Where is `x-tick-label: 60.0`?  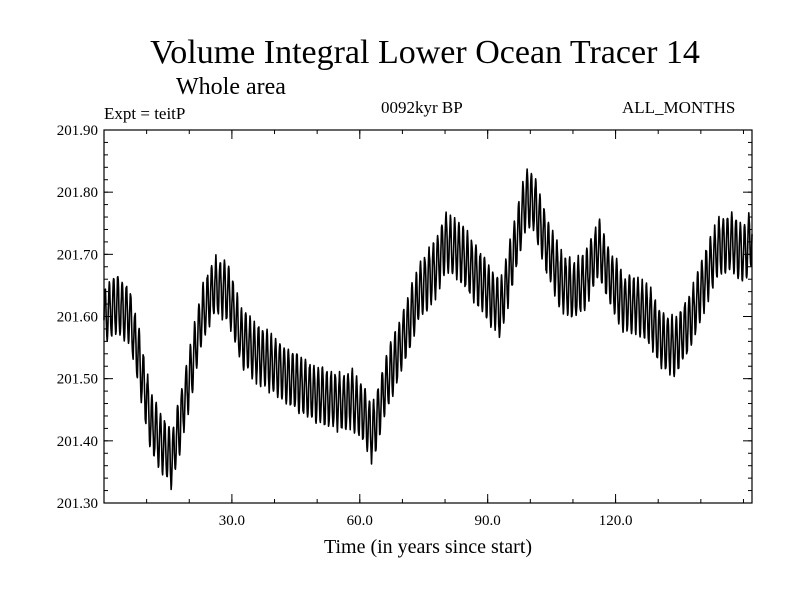
x-tick-label: 60.0 is located at coordinates (360, 521).